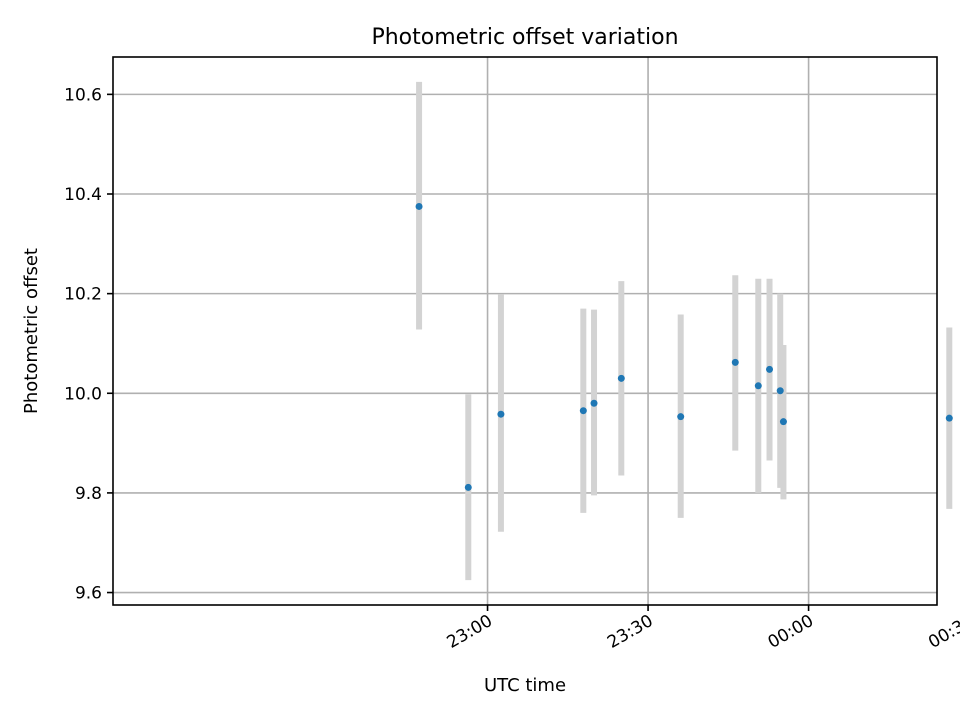 Image resolution: width=960 pixels, height=720 pixels. What do you see at coordinates (83, 195) in the screenshot?
I see `y-tick-label: 10.4` at bounding box center [83, 195].